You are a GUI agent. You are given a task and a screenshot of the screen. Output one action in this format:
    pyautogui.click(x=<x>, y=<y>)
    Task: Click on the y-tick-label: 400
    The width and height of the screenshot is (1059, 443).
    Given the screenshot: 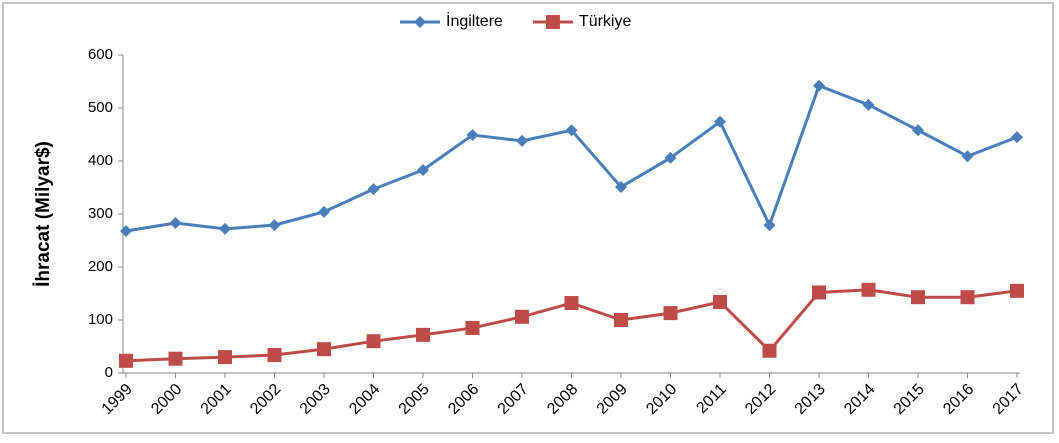 What is the action you would take?
    pyautogui.click(x=100, y=160)
    